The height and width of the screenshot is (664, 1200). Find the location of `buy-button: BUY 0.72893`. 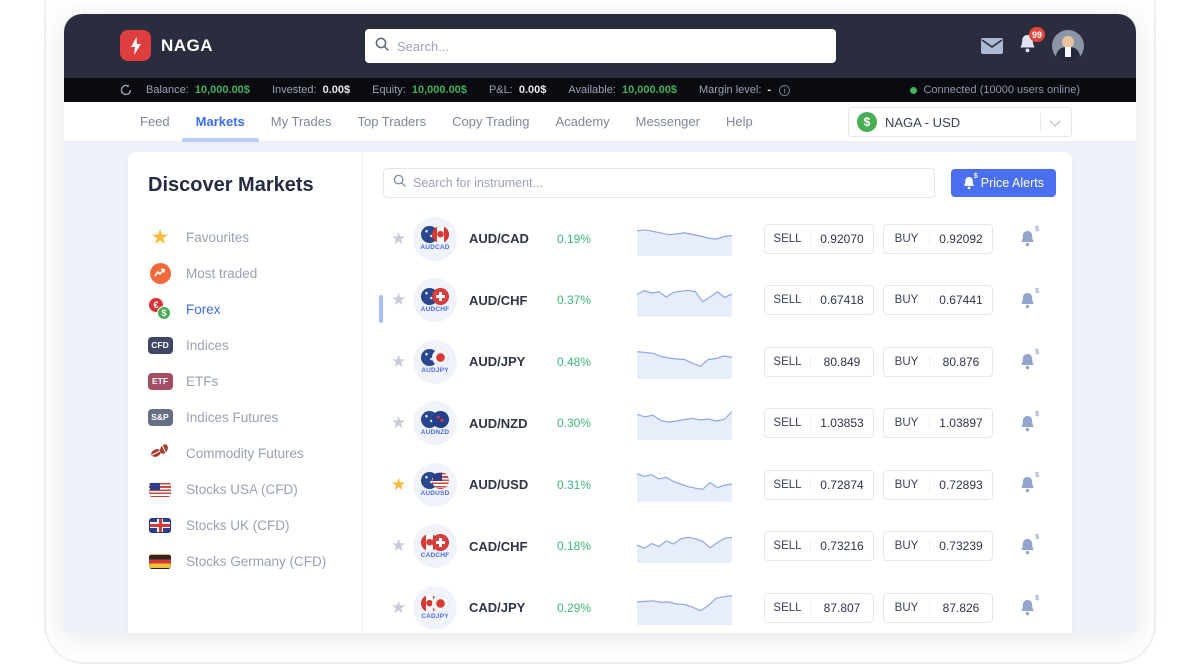

buy-button: BUY 0.72893 is located at coordinates (938, 484).